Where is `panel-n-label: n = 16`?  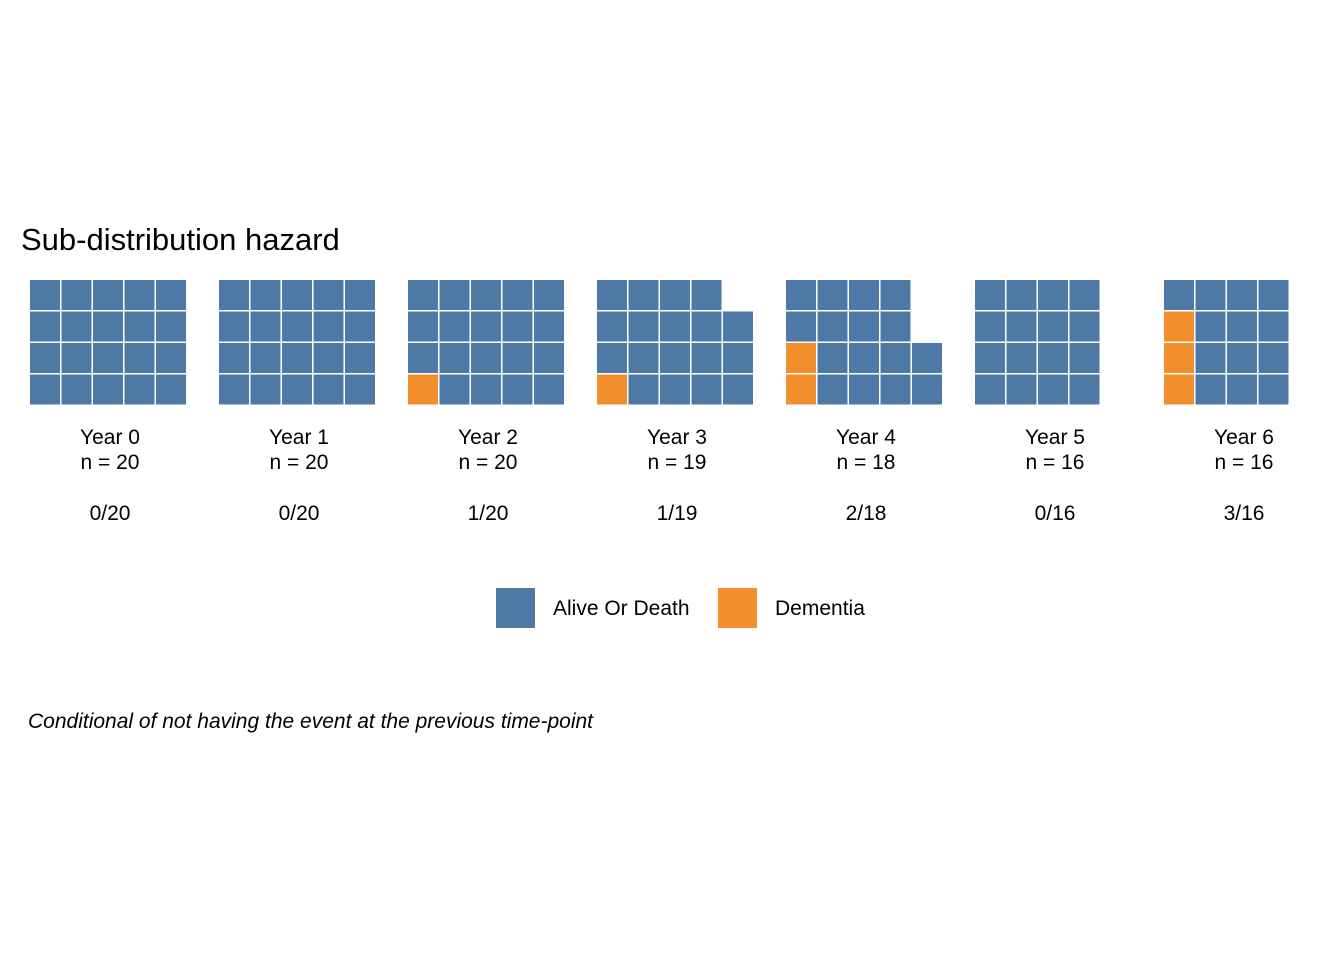
panel-n-label: n = 16 is located at coordinates (1244, 462).